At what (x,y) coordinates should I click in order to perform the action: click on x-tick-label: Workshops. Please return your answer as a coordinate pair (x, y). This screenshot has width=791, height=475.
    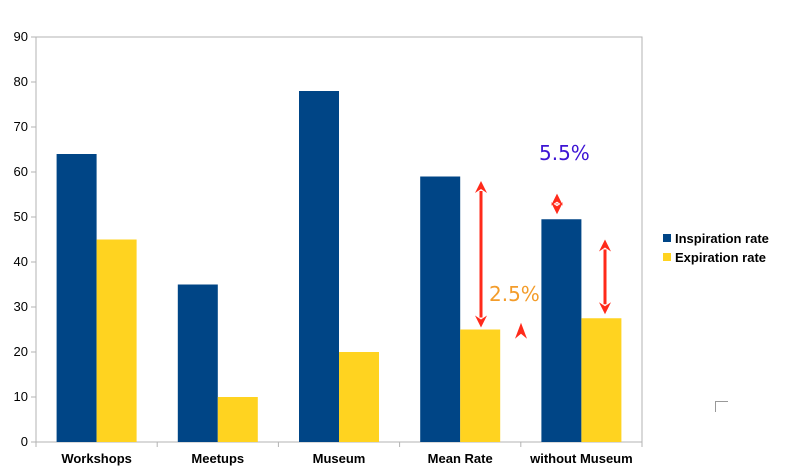
    Looking at the image, I should click on (96, 458).